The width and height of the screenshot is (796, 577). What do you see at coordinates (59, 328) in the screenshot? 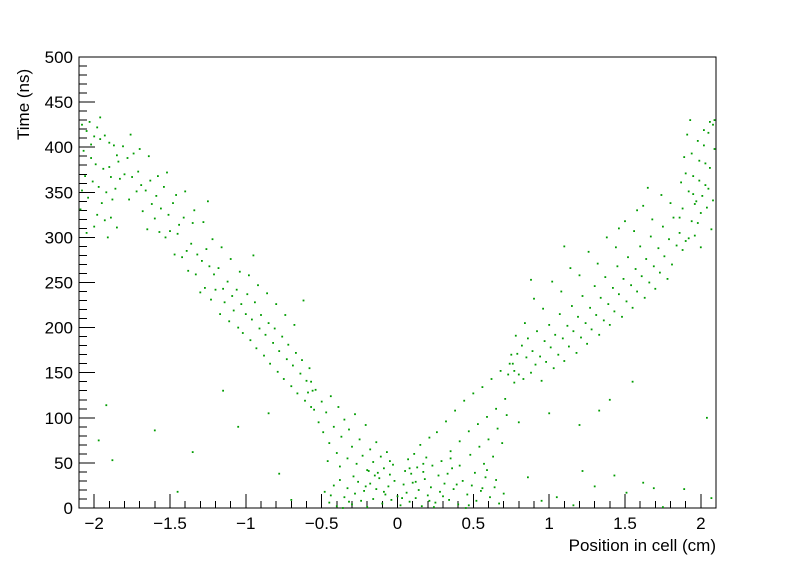
I see `y-tick-label: 200` at bounding box center [59, 328].